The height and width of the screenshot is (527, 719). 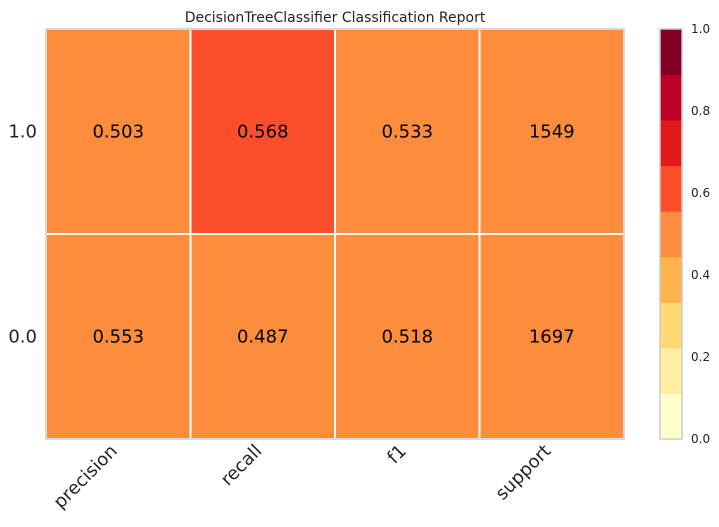 I want to click on colorbar-tick-label: 0.2, so click(x=700, y=357).